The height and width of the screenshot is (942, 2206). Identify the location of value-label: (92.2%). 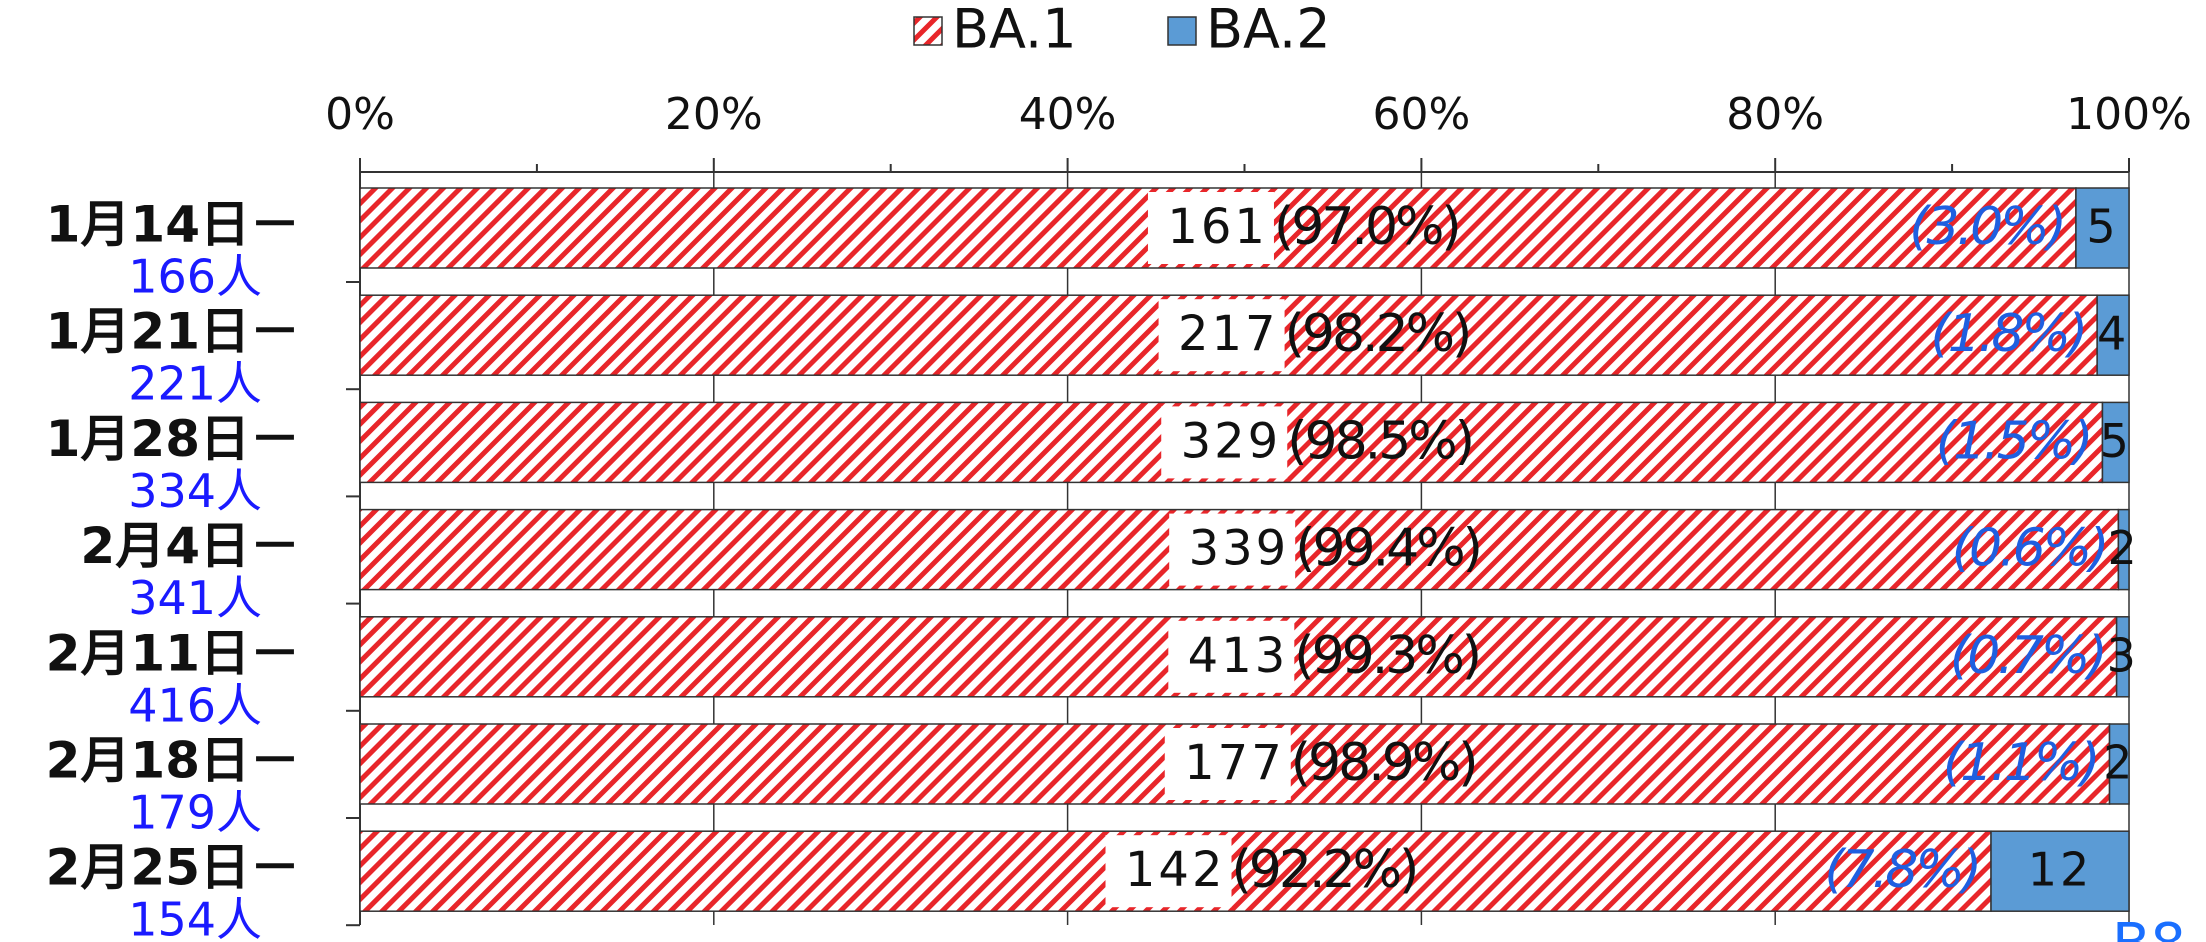
(1324, 870).